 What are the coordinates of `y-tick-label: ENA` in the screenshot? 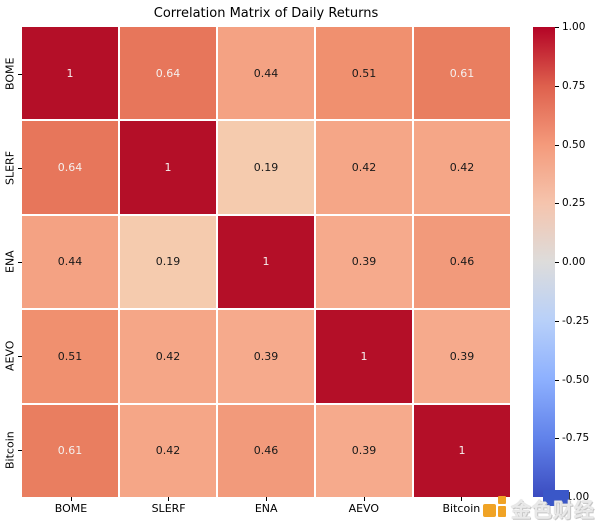 It's located at (10, 262).